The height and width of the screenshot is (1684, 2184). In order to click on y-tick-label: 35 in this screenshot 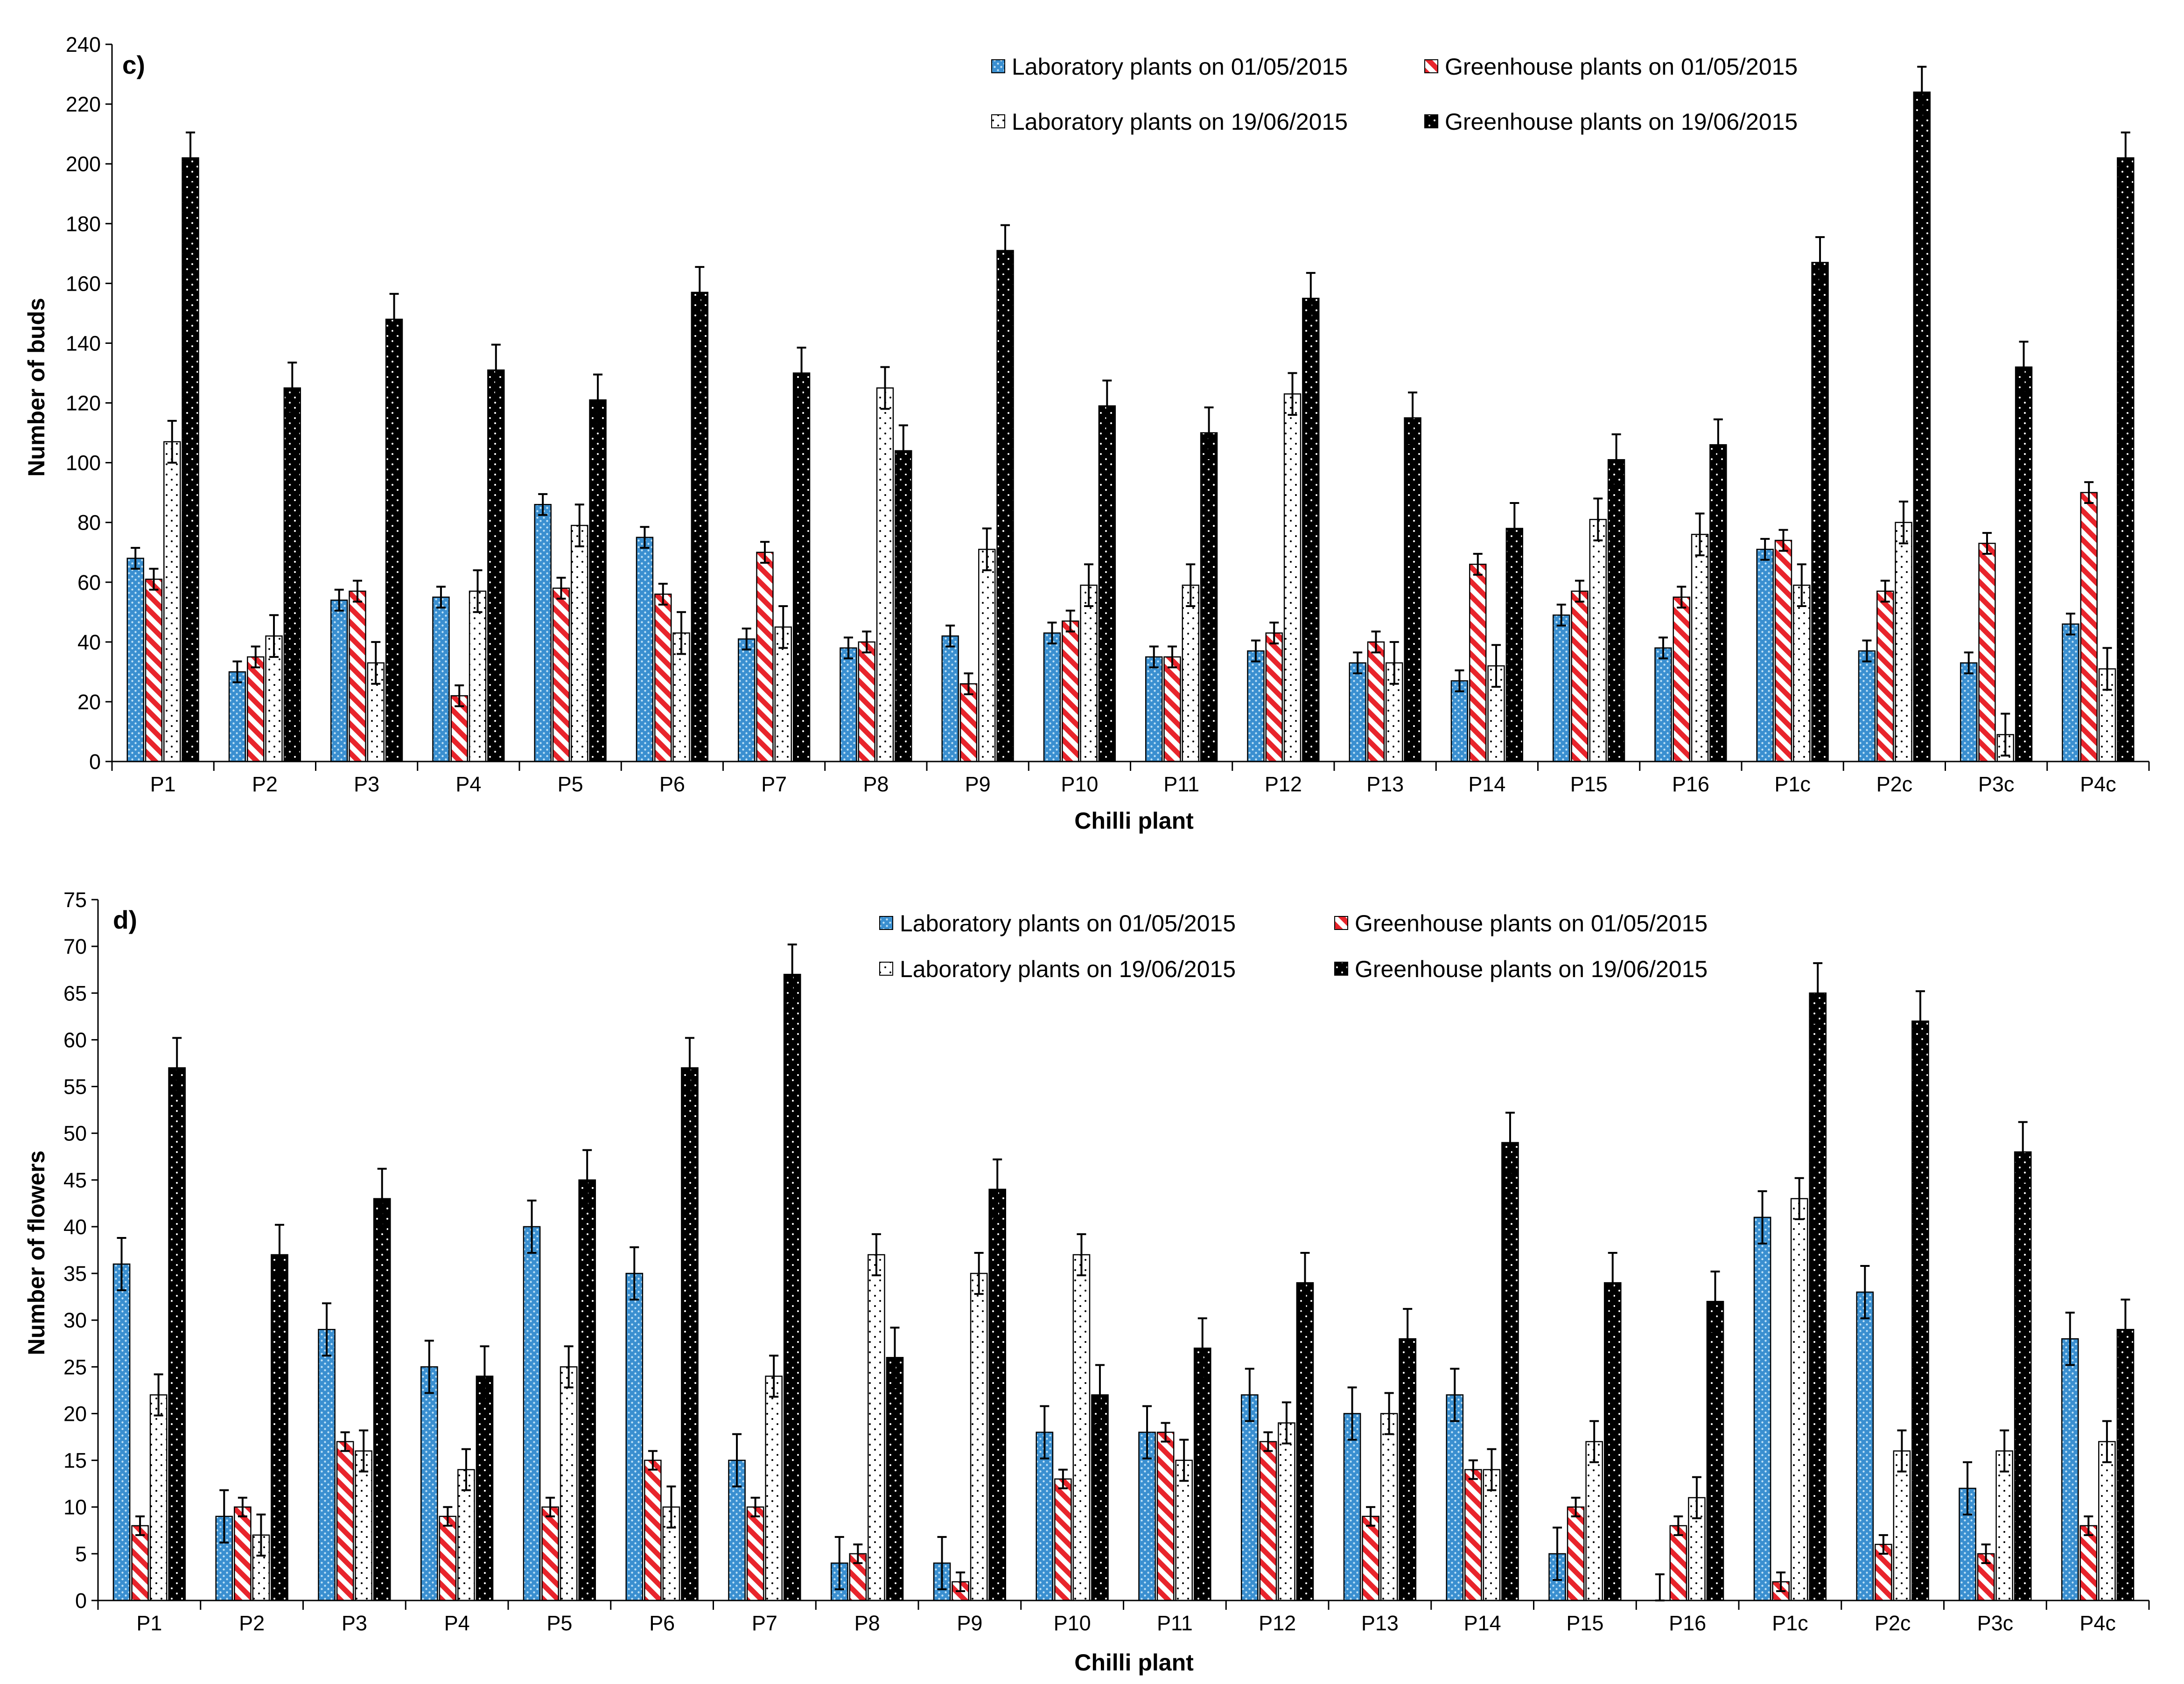, I will do `click(75, 1274)`.